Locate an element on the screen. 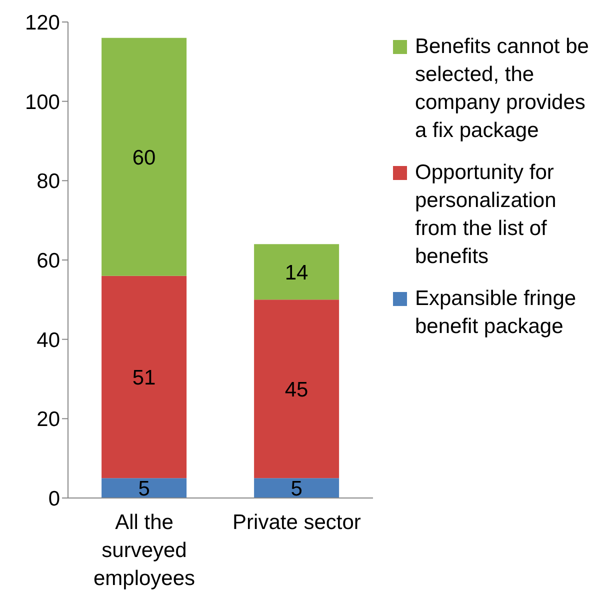 This screenshot has height=611, width=595. y-tick-label: 80 is located at coordinates (48, 182).